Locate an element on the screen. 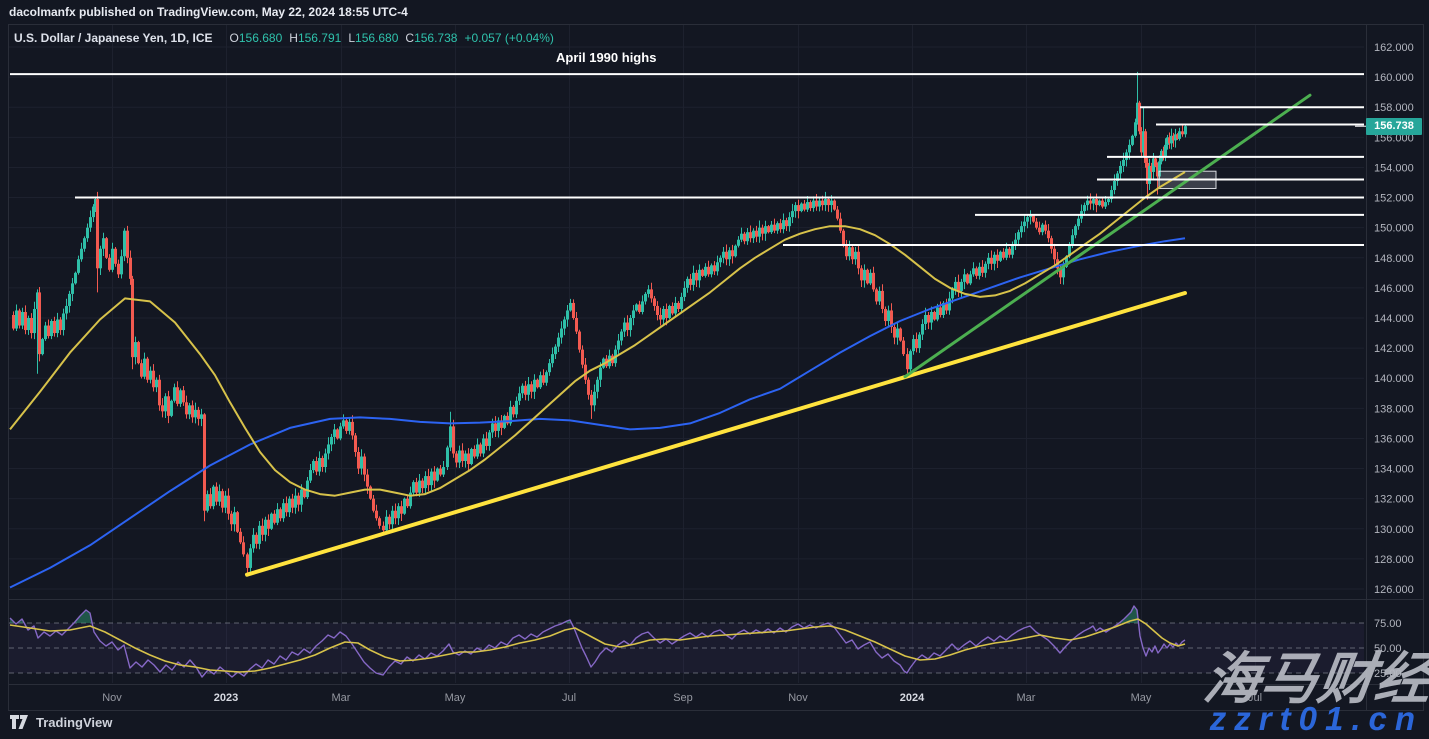 The image size is (1429, 739). ohlc-value-C: 156.738 is located at coordinates (436, 38).